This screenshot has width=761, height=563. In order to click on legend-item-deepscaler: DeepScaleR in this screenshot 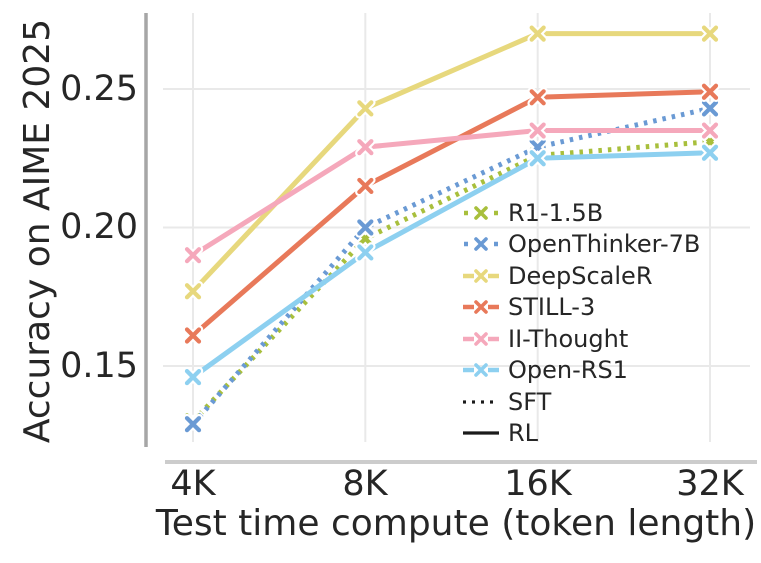, I will do `click(581, 276)`.